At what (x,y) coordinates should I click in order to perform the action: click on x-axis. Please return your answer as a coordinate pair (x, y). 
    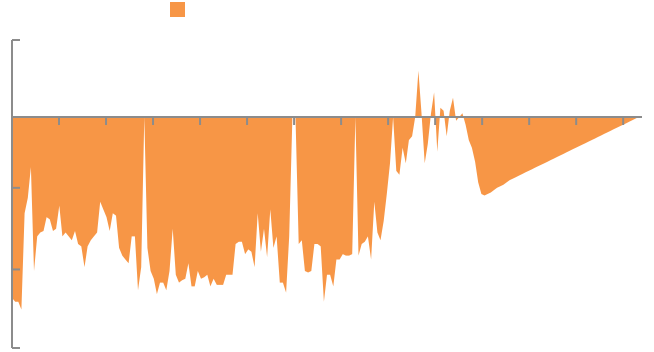
    Looking at the image, I should click on (326, 120).